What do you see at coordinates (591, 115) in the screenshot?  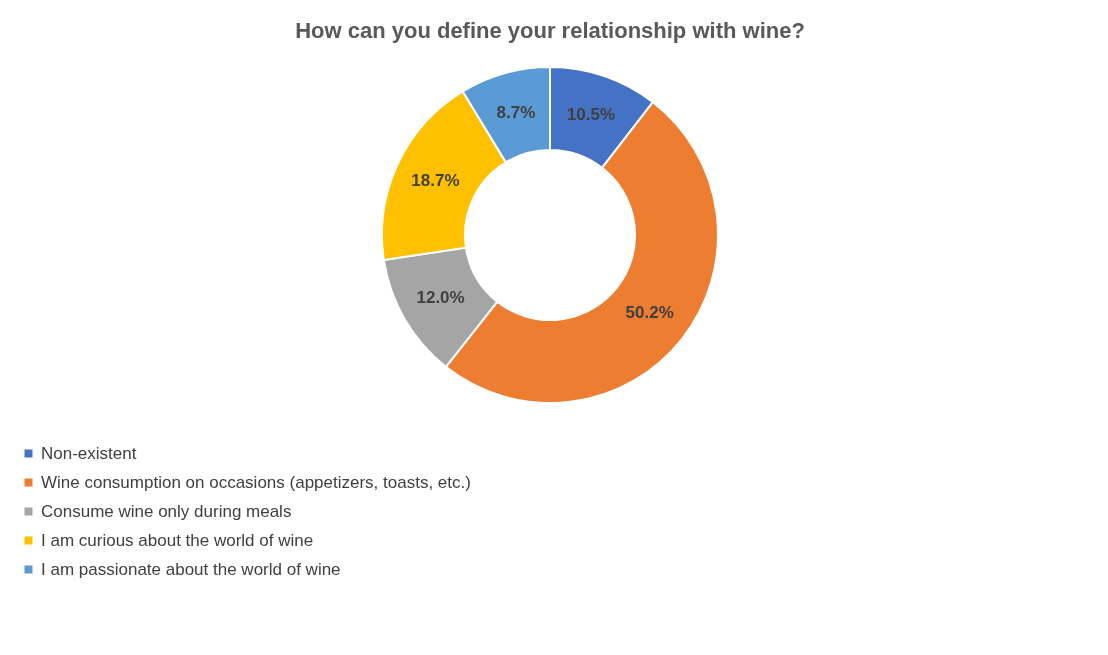 I see `data-label: 10.5%` at bounding box center [591, 115].